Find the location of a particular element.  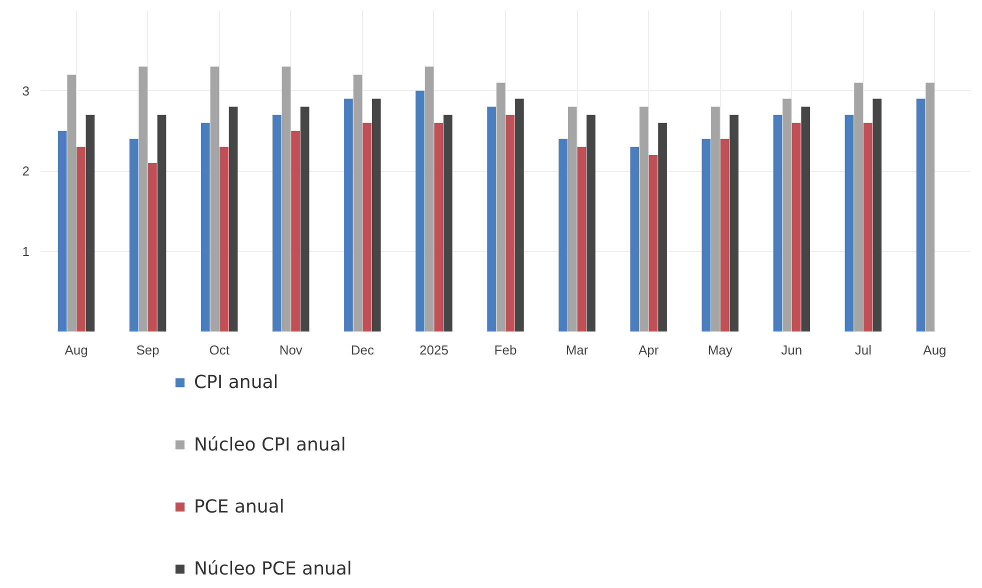

x-tick-label: Sep is located at coordinates (148, 350).